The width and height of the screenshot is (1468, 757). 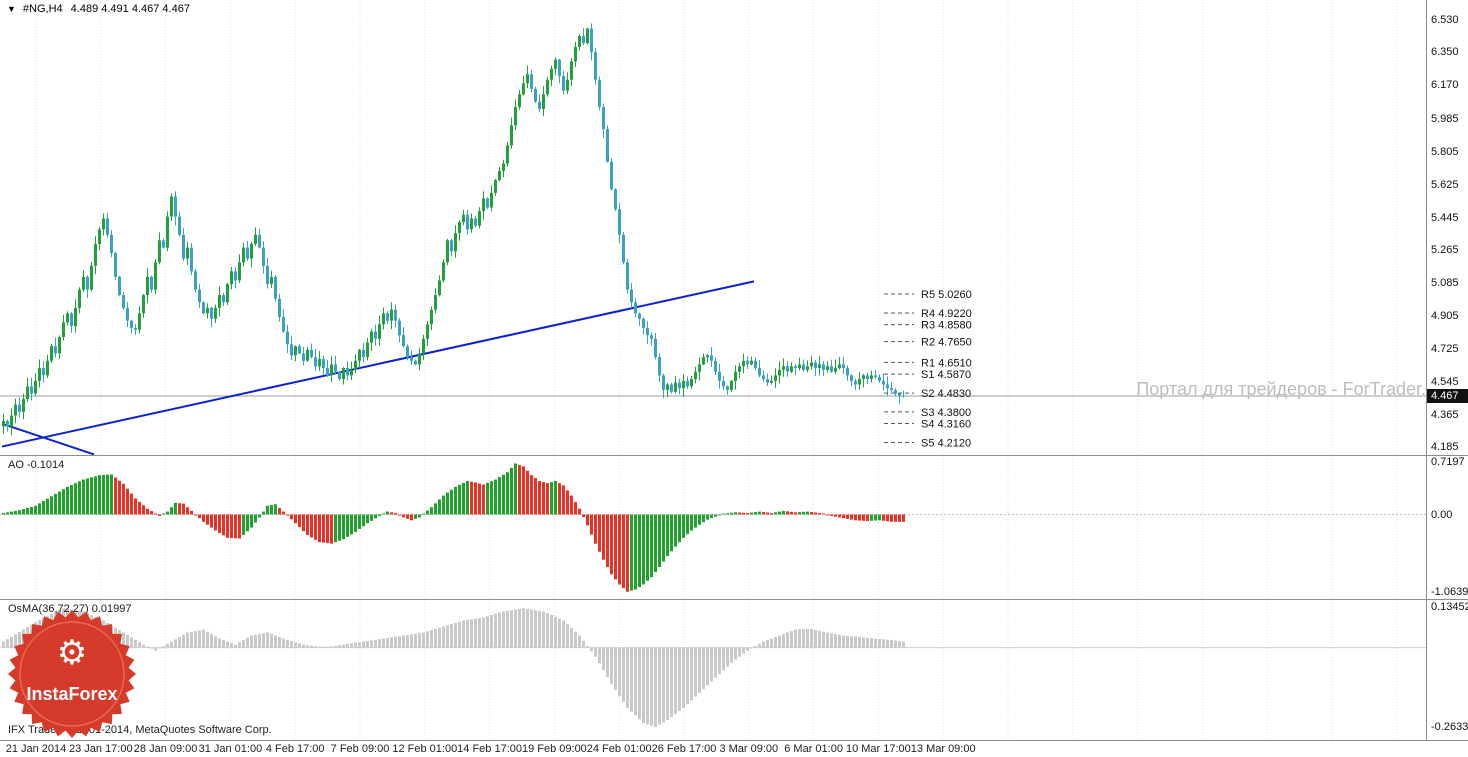 What do you see at coordinates (684, 749) in the screenshot?
I see `time-axis-label: 26 Feb 17:00` at bounding box center [684, 749].